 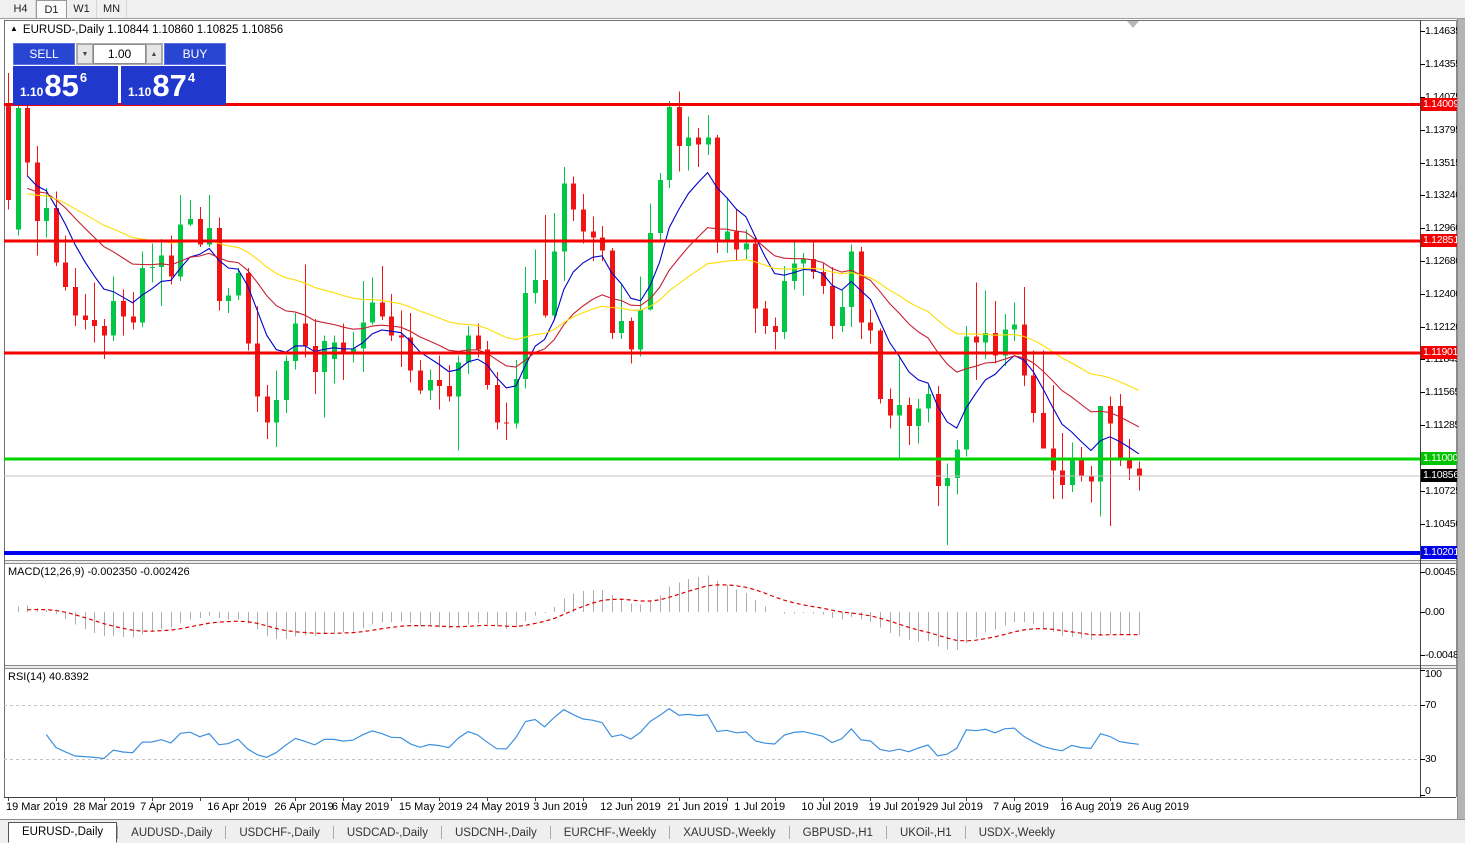 I want to click on date-label: 28 Mar 2019, so click(x=104, y=807).